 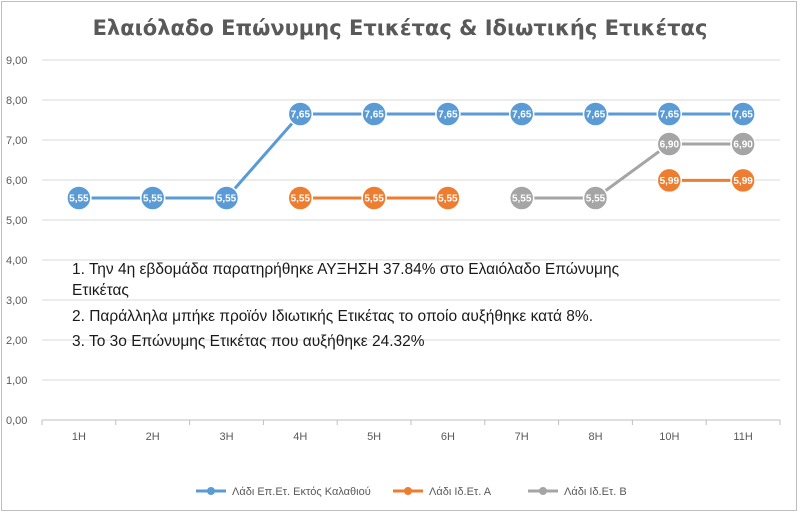 What do you see at coordinates (16, 141) in the screenshot?
I see `y-tick-label: 7,00` at bounding box center [16, 141].